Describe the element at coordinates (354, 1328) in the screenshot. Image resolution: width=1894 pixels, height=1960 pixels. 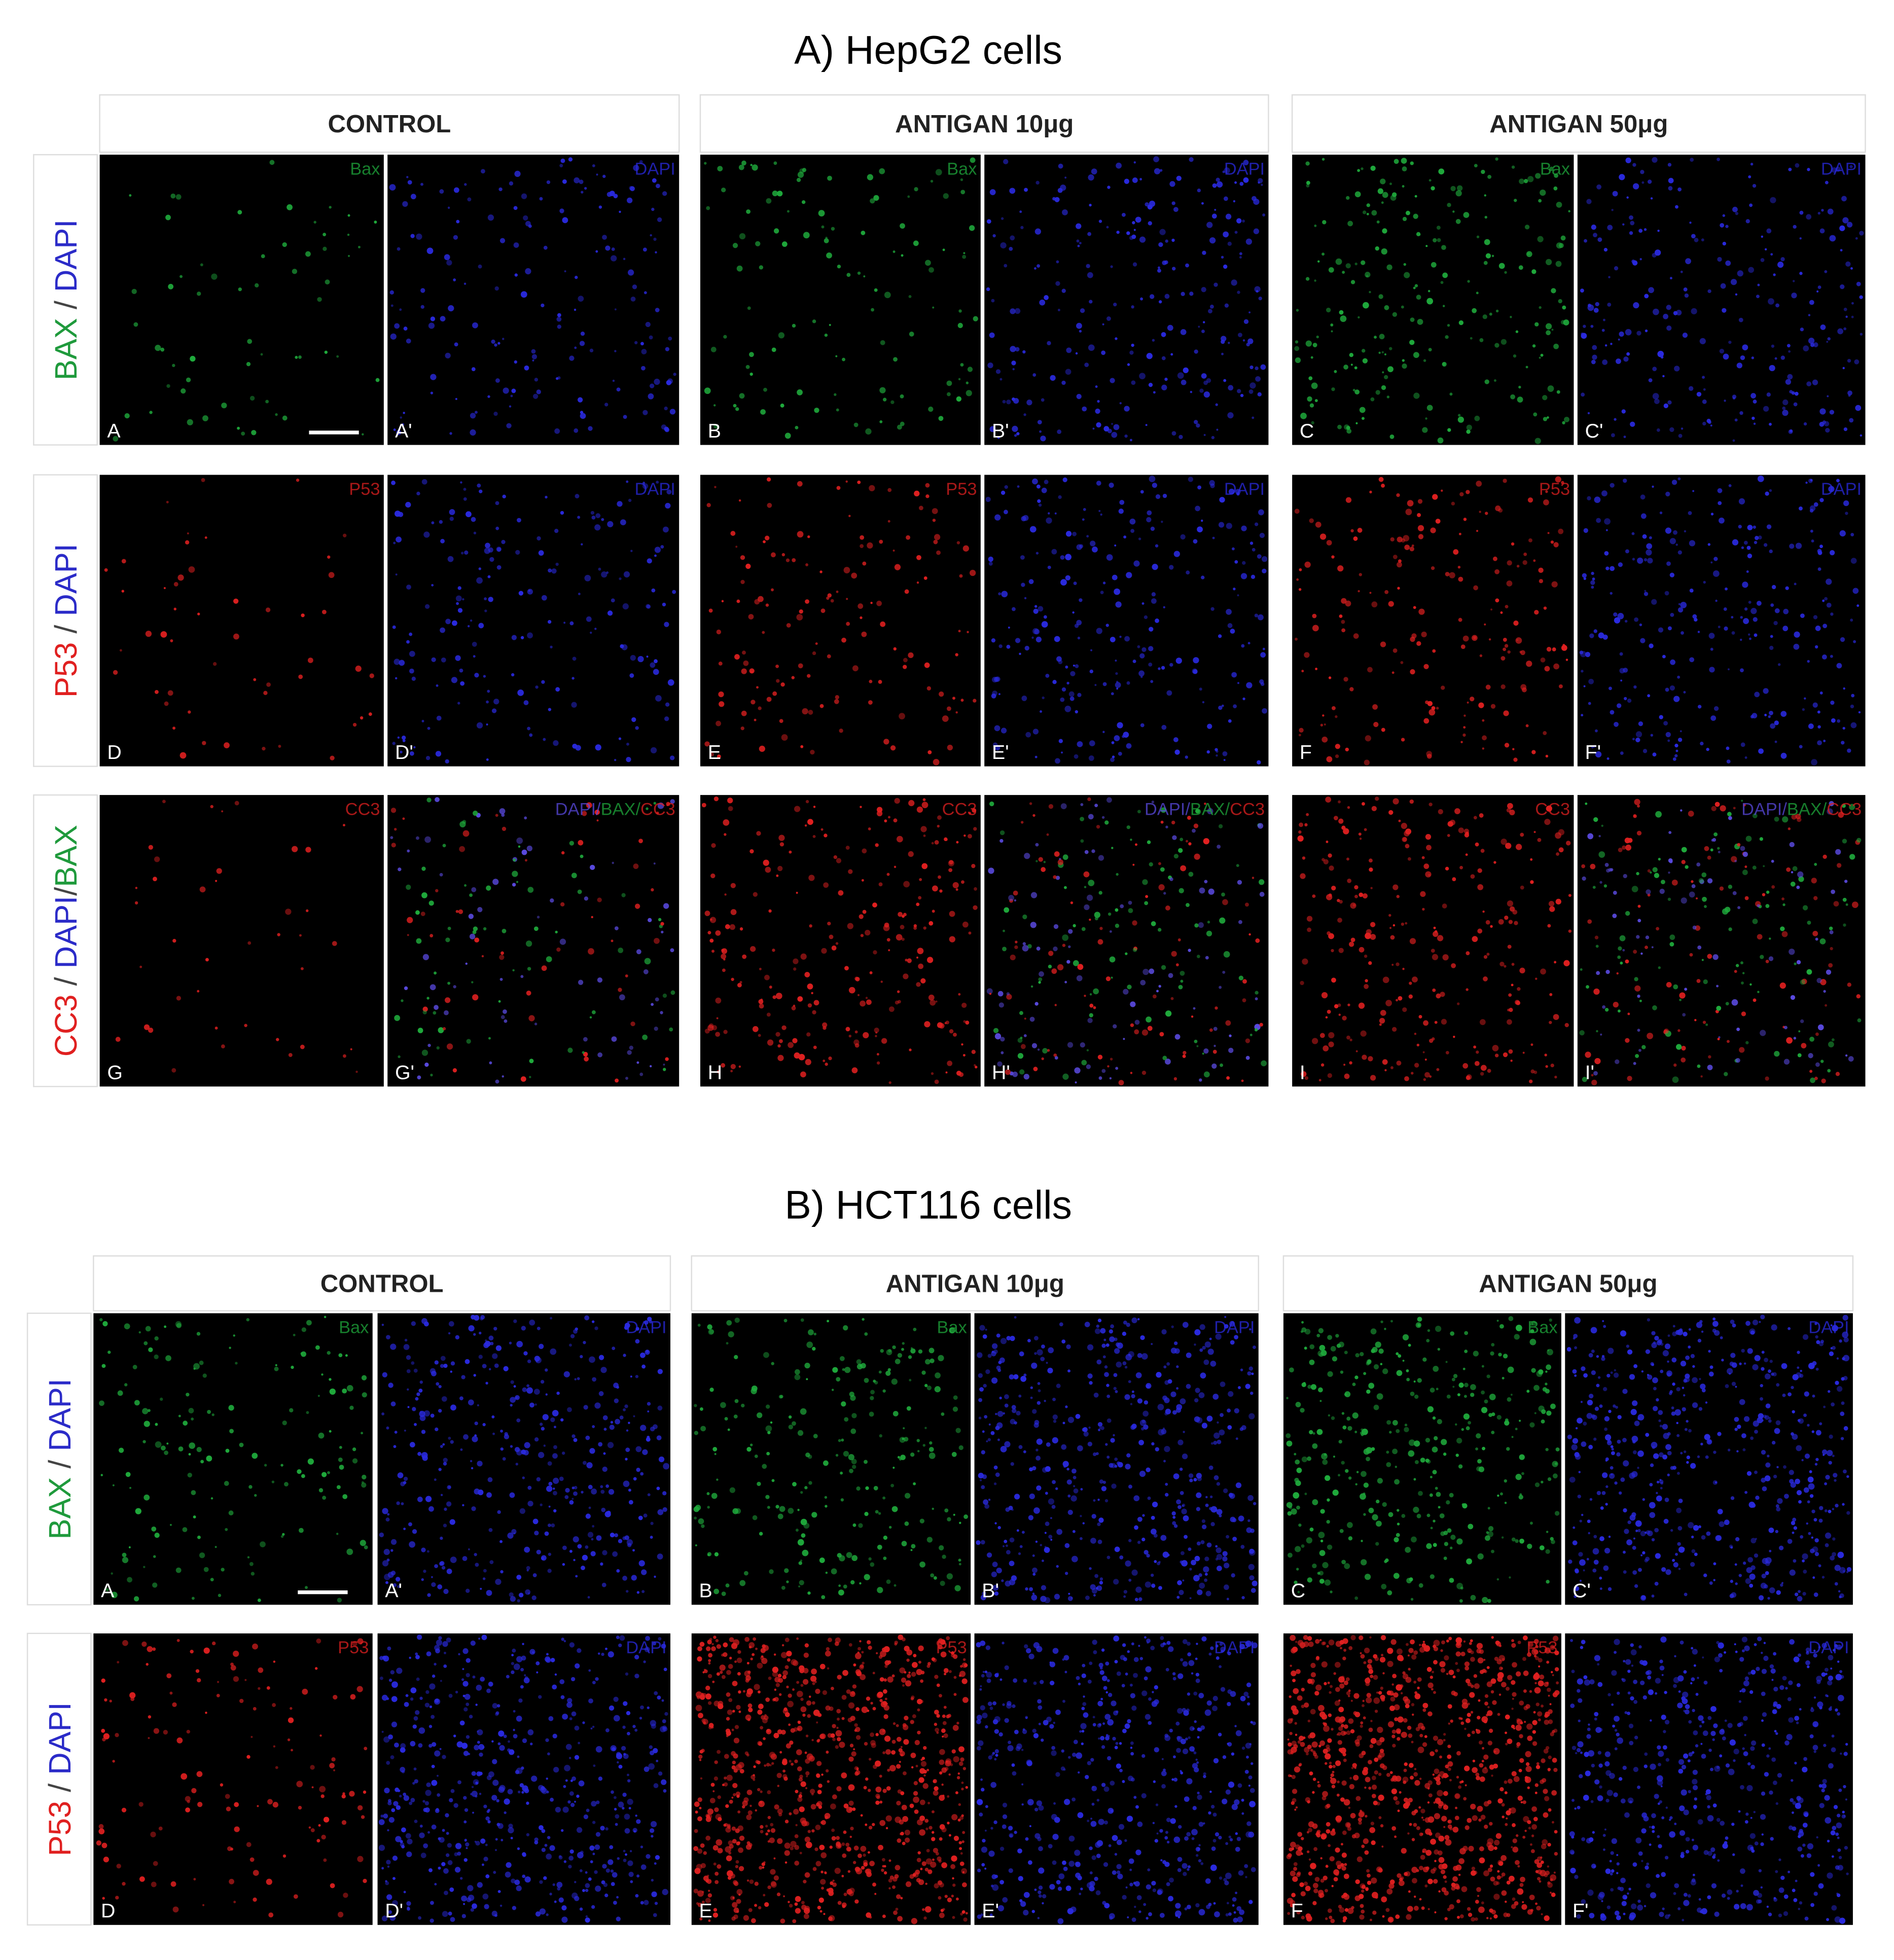
I see `channel-label-part: Bax` at that location.